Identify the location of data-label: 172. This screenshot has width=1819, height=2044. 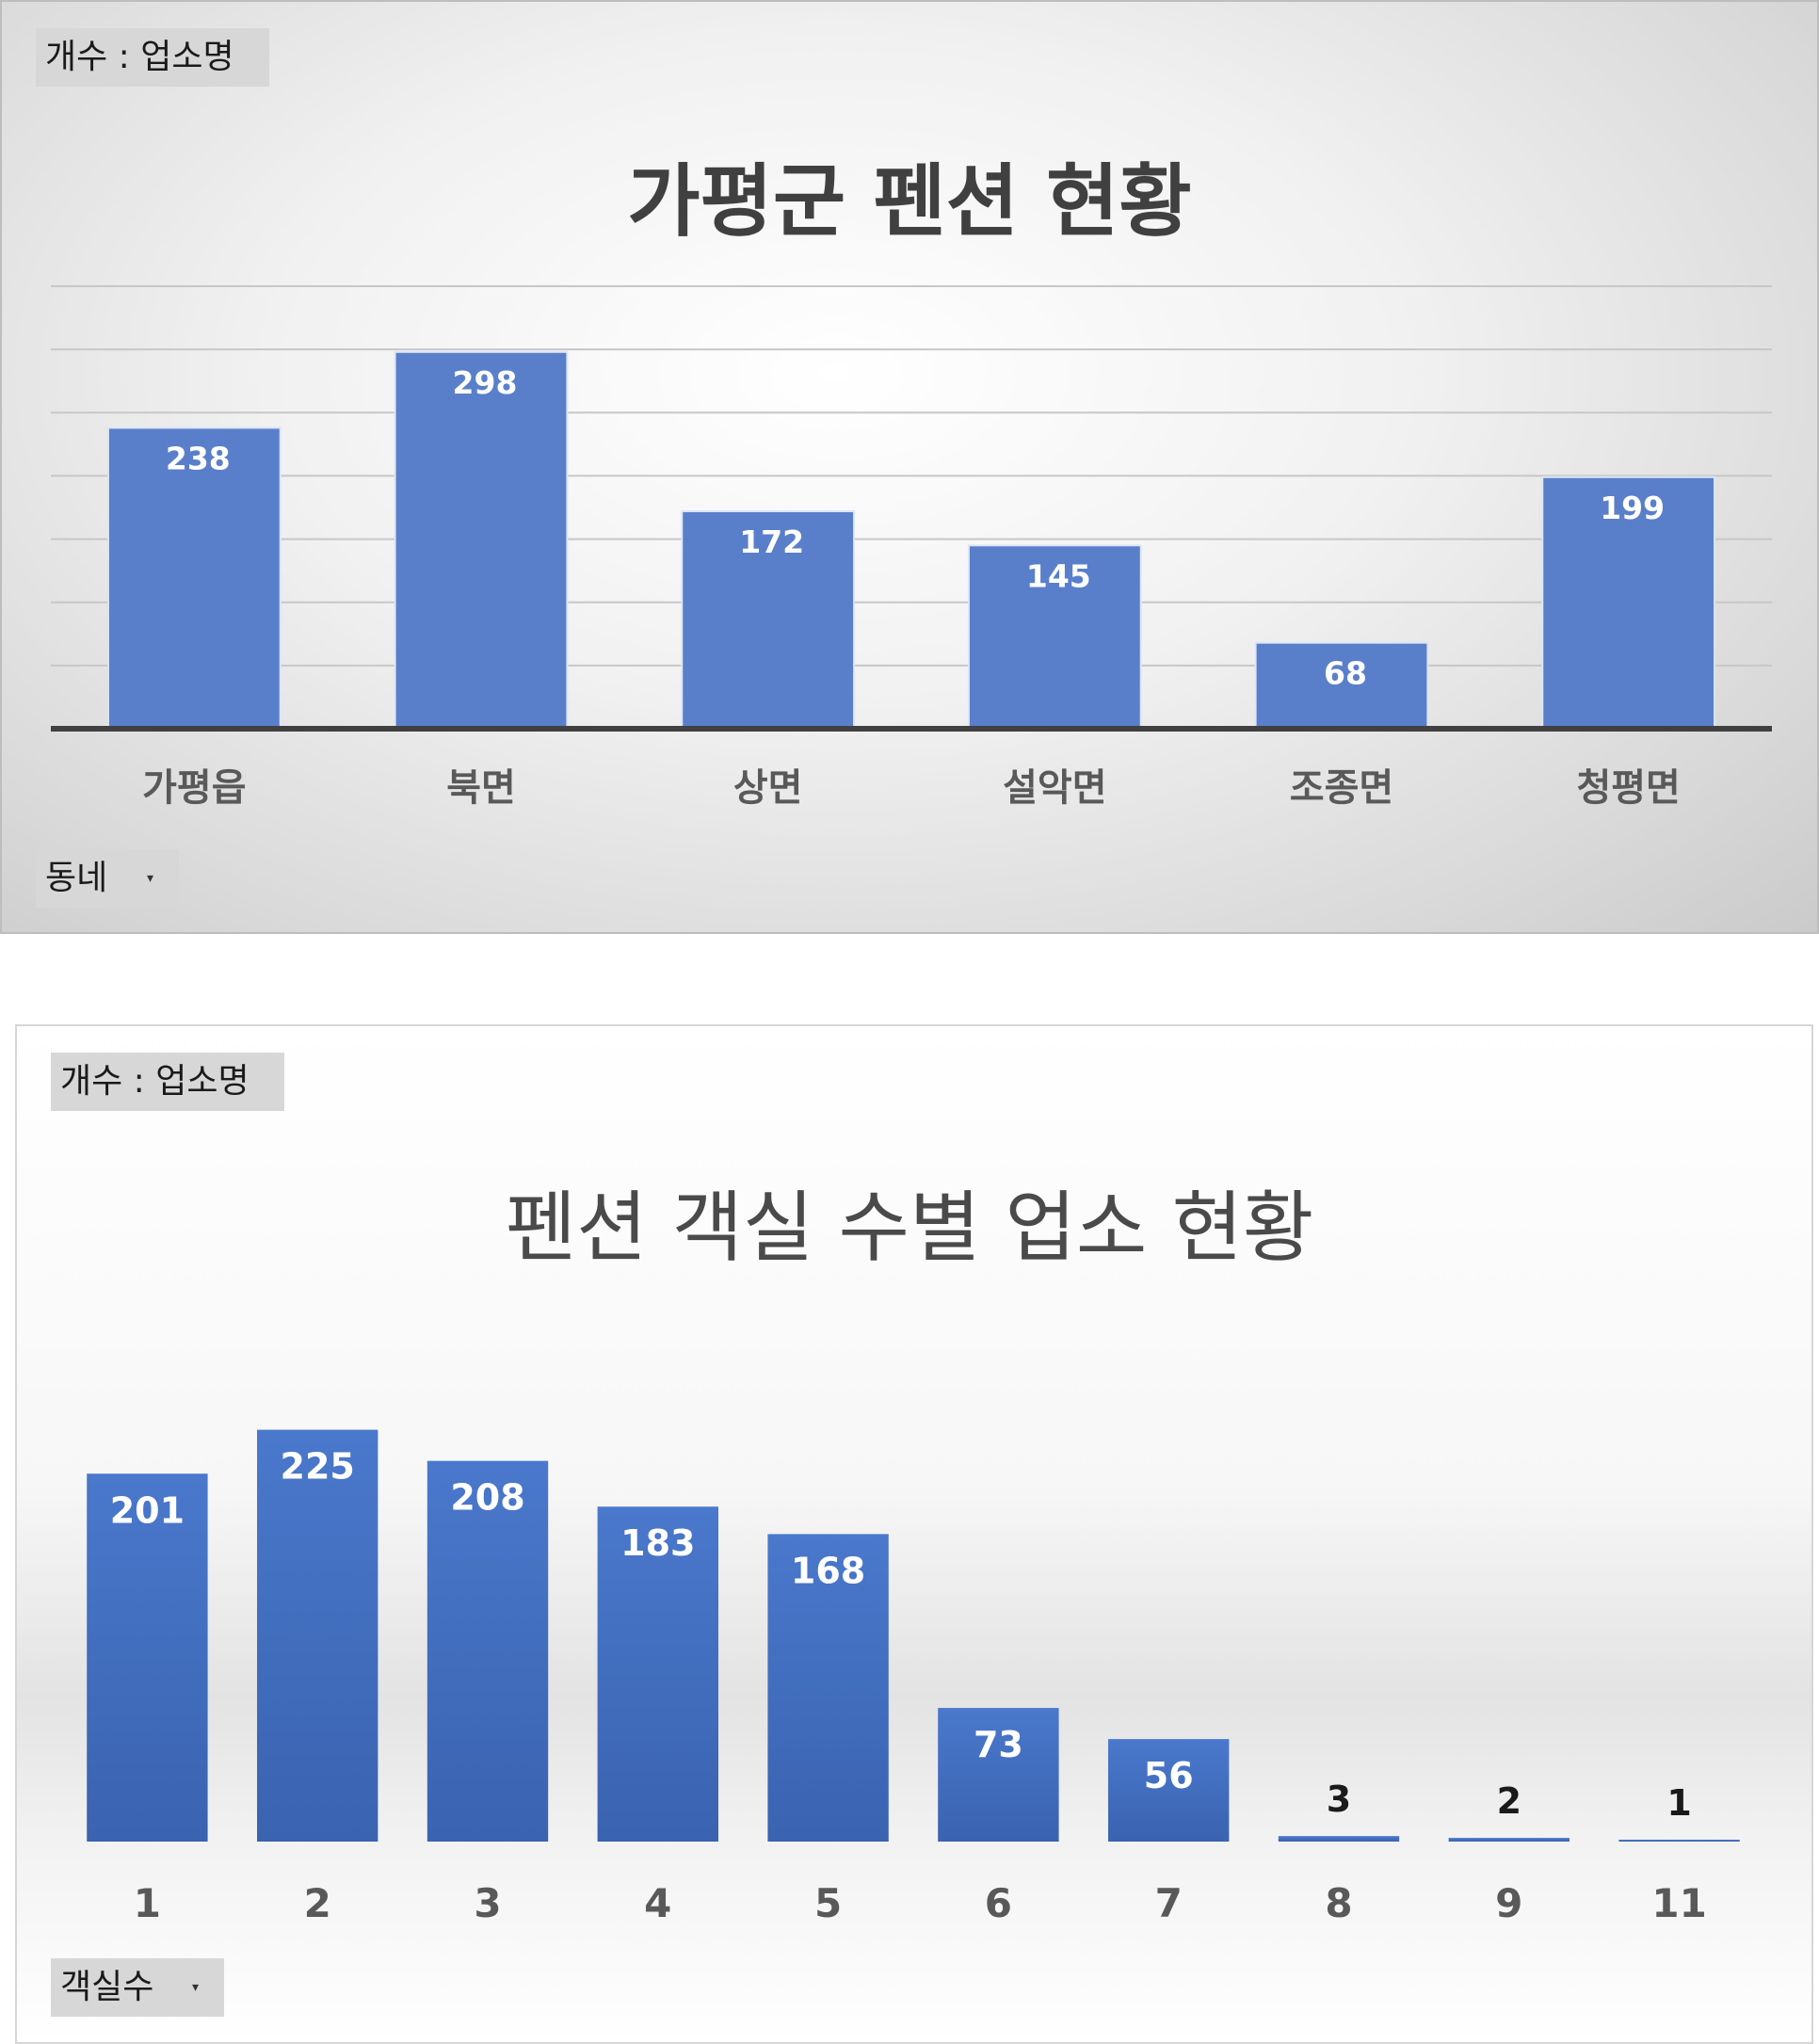
(771, 542).